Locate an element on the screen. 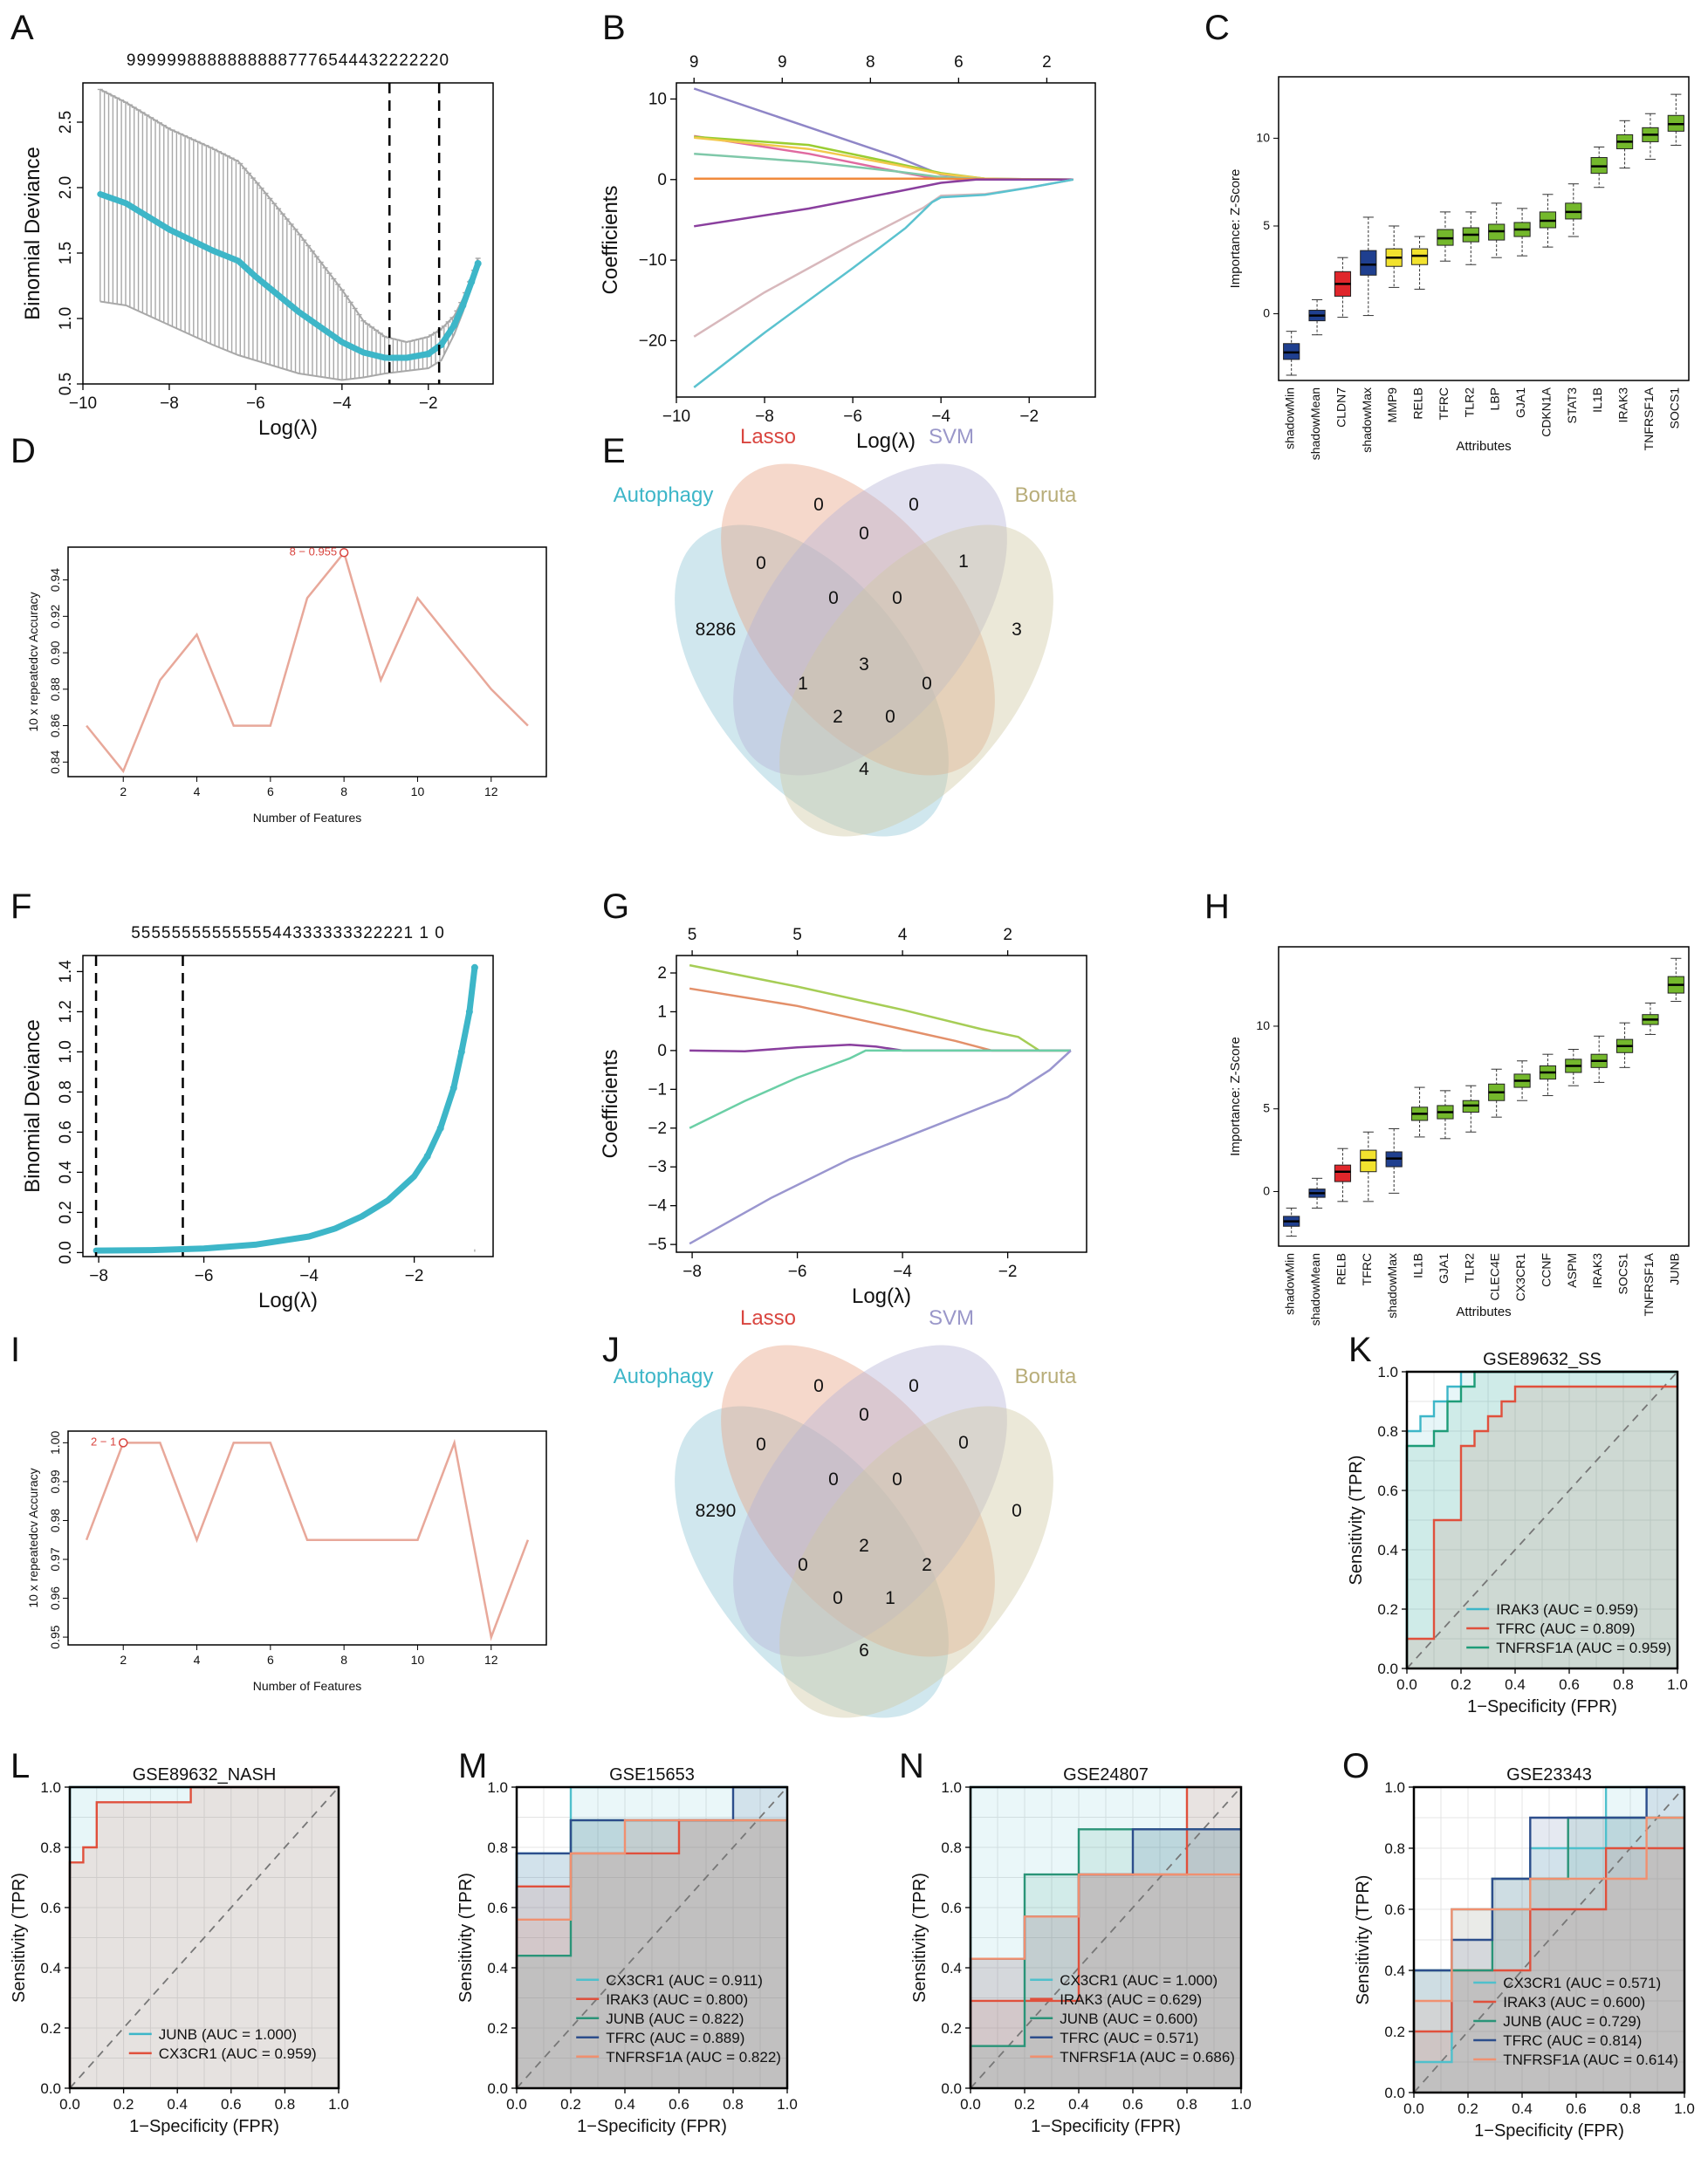  N-title: GSE24807 is located at coordinates (1106, 1775).